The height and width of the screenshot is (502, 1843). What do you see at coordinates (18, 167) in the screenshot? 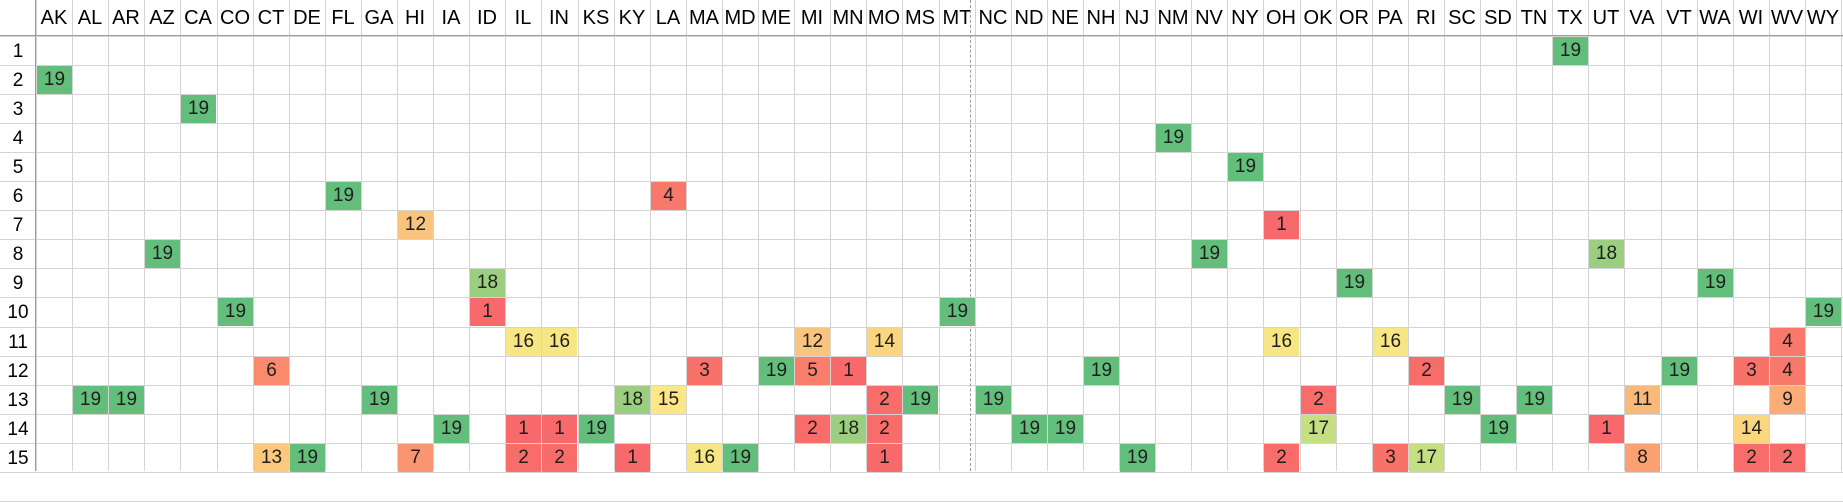
I see `row-header-5: 5` at bounding box center [18, 167].